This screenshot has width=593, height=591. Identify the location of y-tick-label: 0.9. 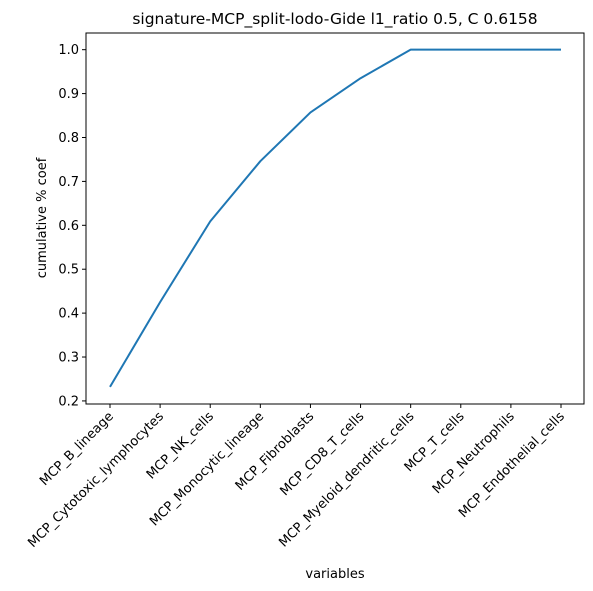
(68, 94).